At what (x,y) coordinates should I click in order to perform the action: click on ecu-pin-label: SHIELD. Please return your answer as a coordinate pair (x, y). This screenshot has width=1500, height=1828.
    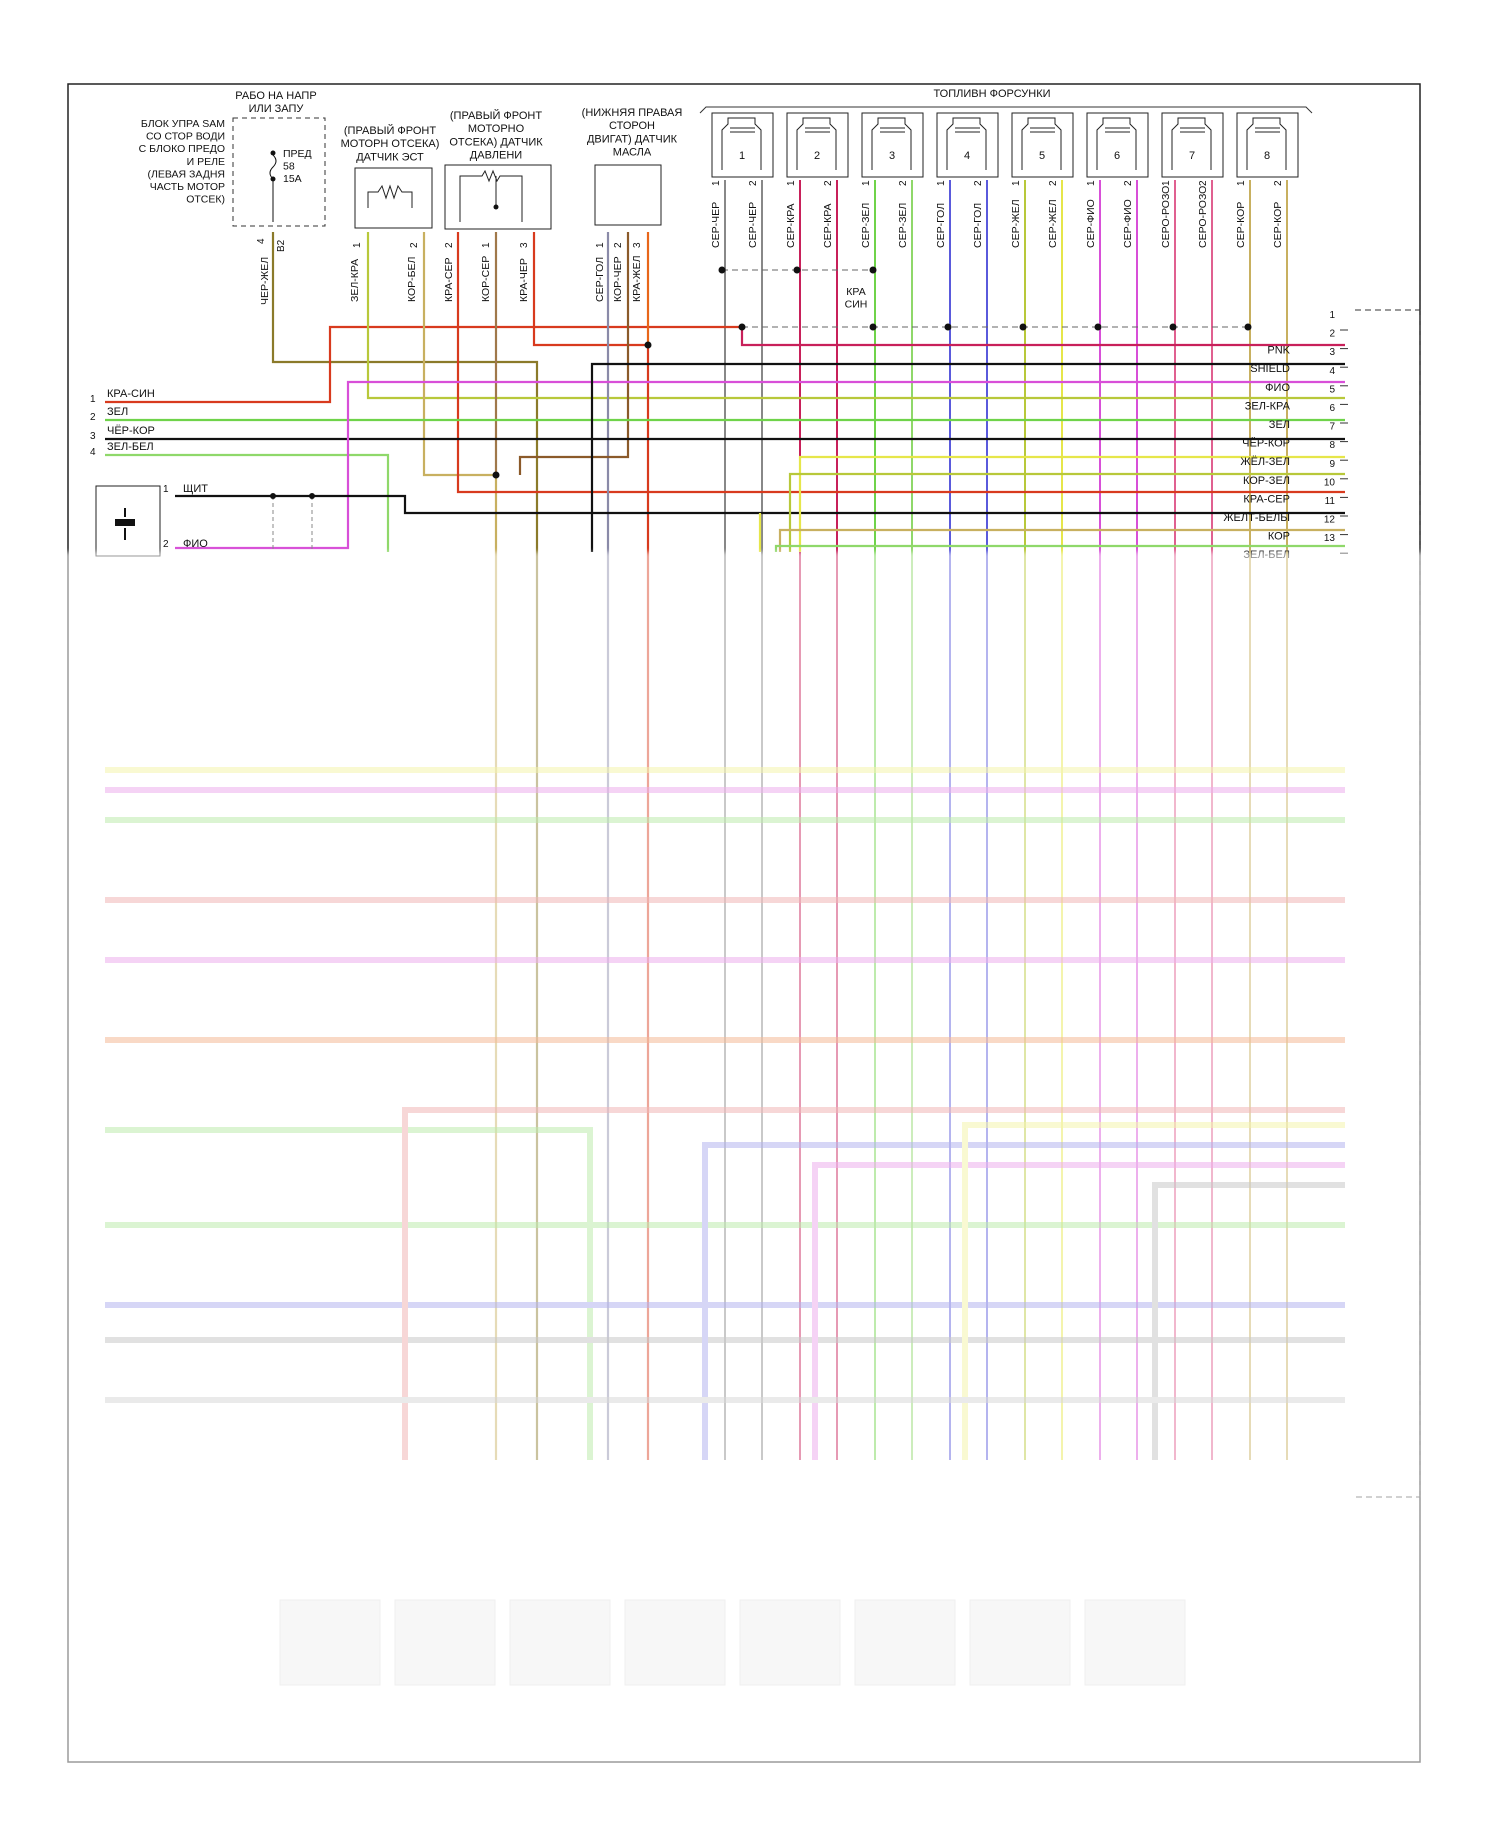
    Looking at the image, I should click on (1270, 369).